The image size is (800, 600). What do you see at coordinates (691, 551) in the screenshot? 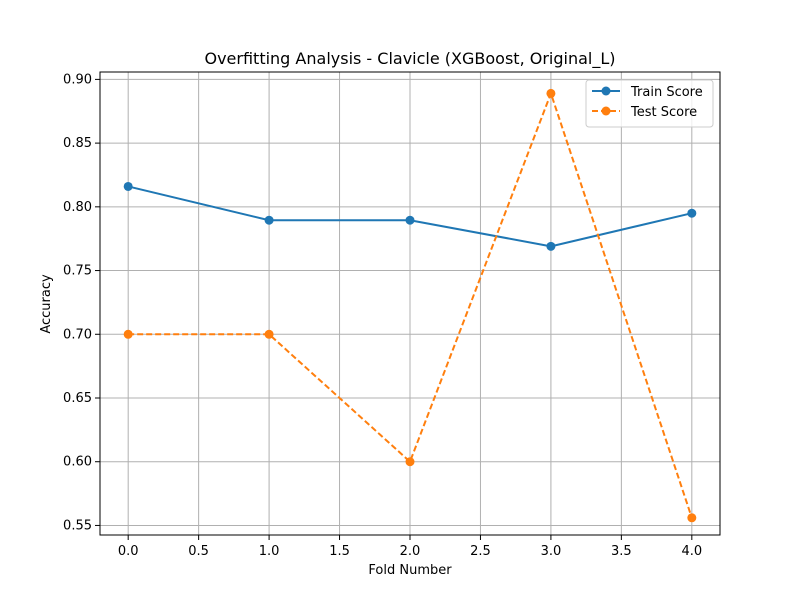
I see `x-tick-label: 4.0` at bounding box center [691, 551].